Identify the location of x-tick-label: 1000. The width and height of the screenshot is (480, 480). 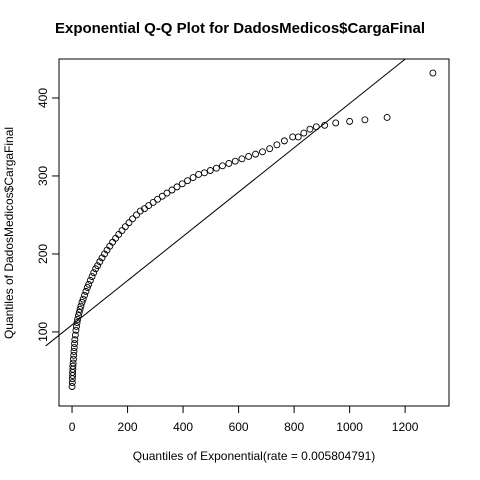
(349, 427).